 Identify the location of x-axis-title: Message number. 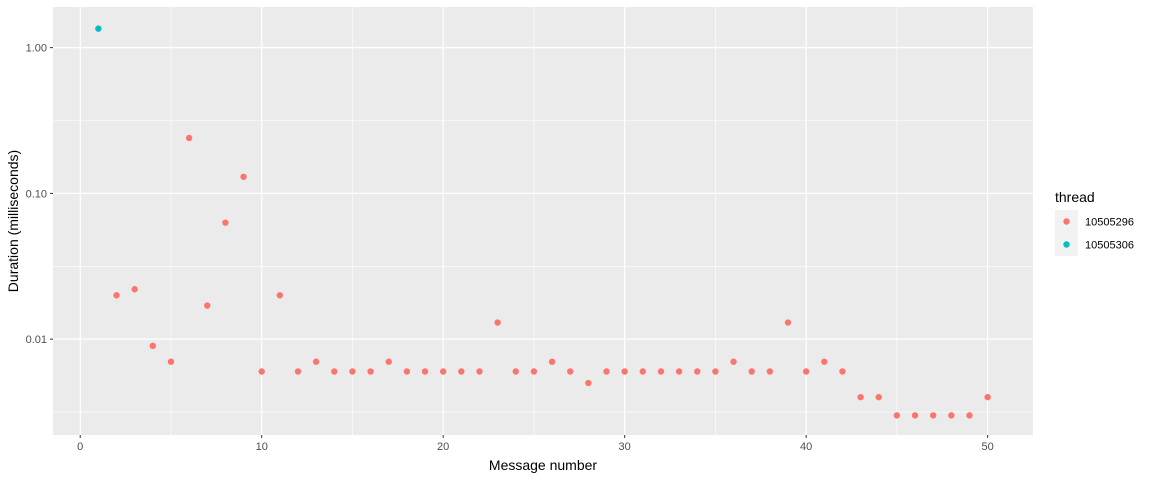
(543, 465).